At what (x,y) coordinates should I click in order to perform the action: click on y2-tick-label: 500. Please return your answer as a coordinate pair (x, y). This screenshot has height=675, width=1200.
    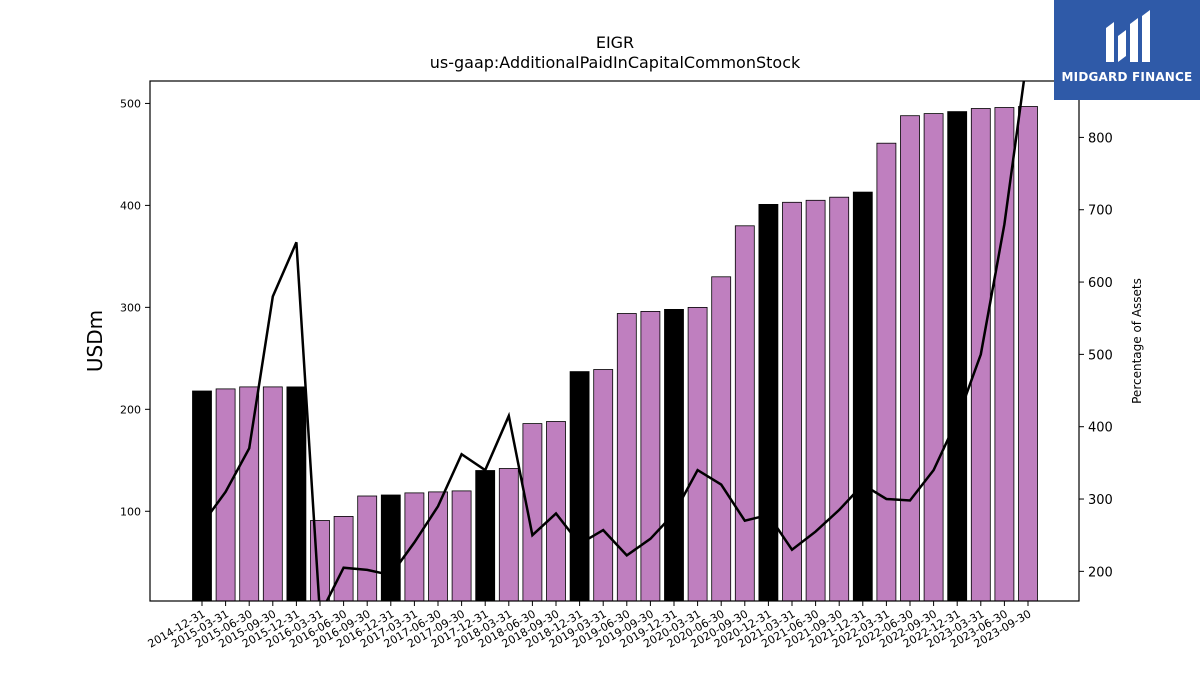
    Looking at the image, I should click on (1100, 355).